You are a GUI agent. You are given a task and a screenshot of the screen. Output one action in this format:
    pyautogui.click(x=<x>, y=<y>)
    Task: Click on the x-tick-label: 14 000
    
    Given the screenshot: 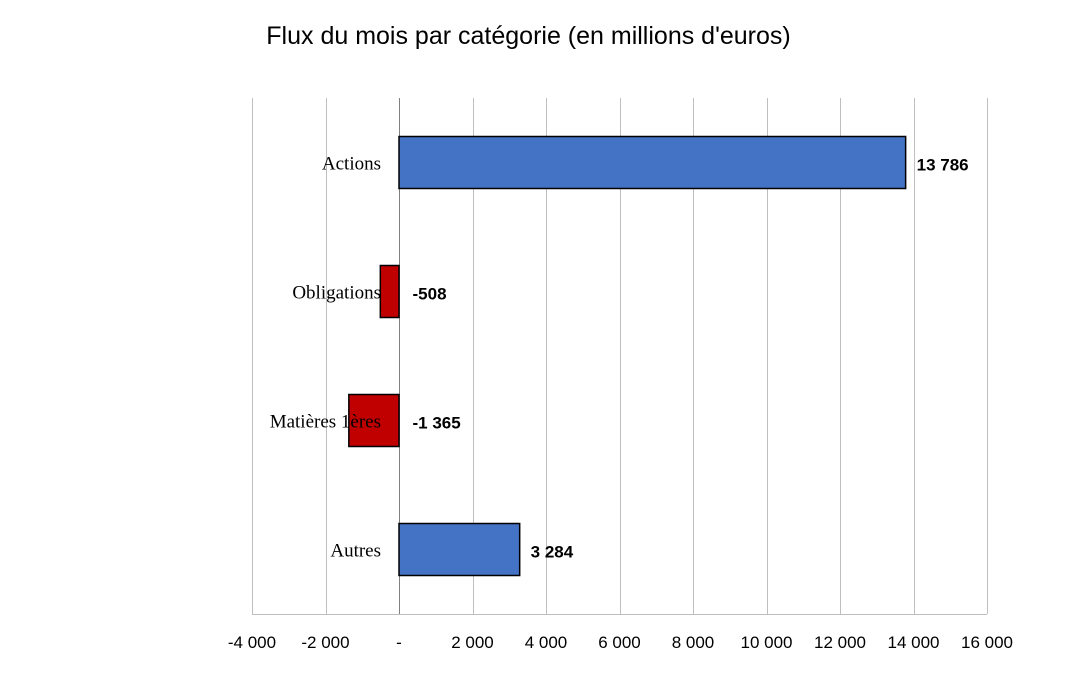 What is the action you would take?
    pyautogui.click(x=914, y=642)
    